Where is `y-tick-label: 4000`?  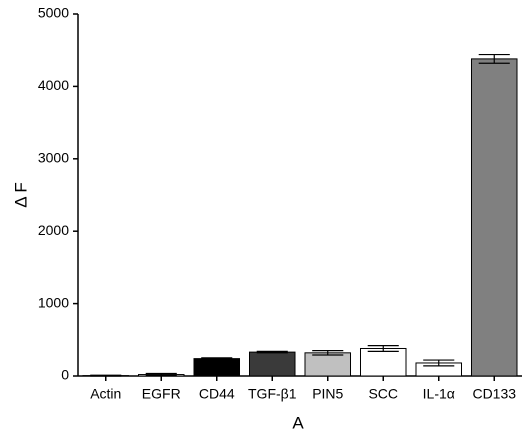
y-tick-label: 4000 is located at coordinates (53, 85).